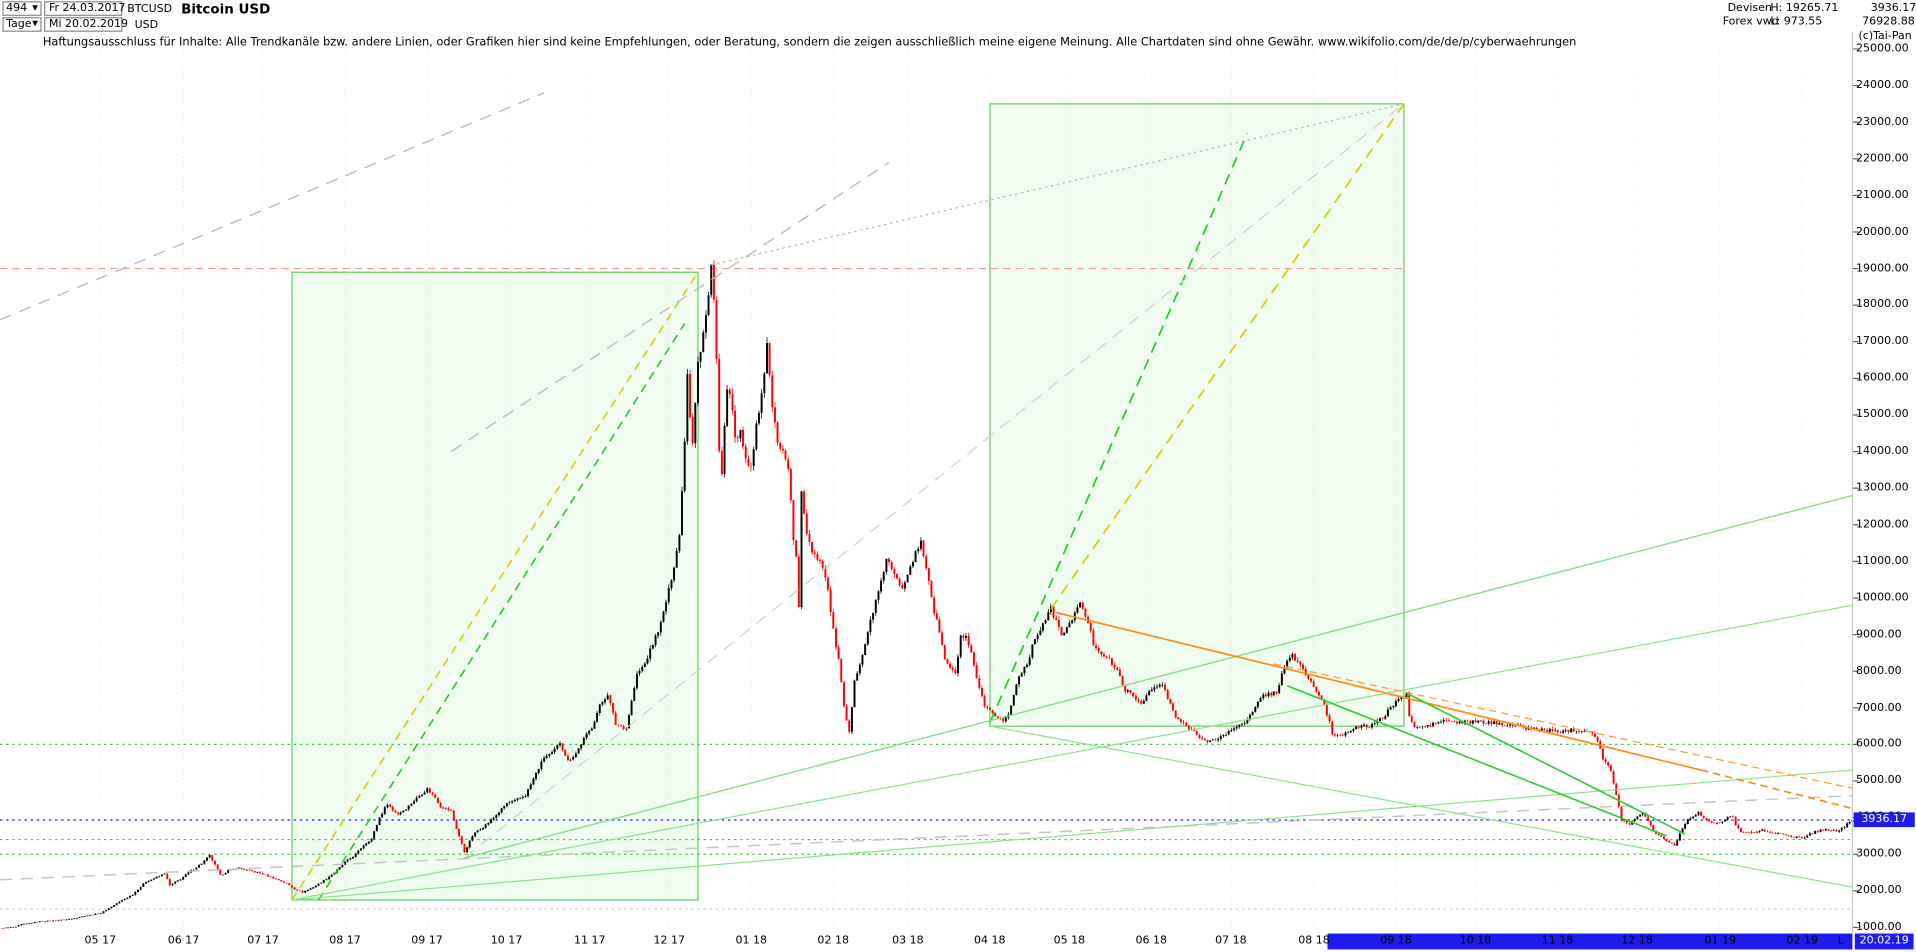 This screenshot has height=952, width=1916. What do you see at coordinates (1396, 940) in the screenshot?
I see `x-axis-label: 09 18` at bounding box center [1396, 940].